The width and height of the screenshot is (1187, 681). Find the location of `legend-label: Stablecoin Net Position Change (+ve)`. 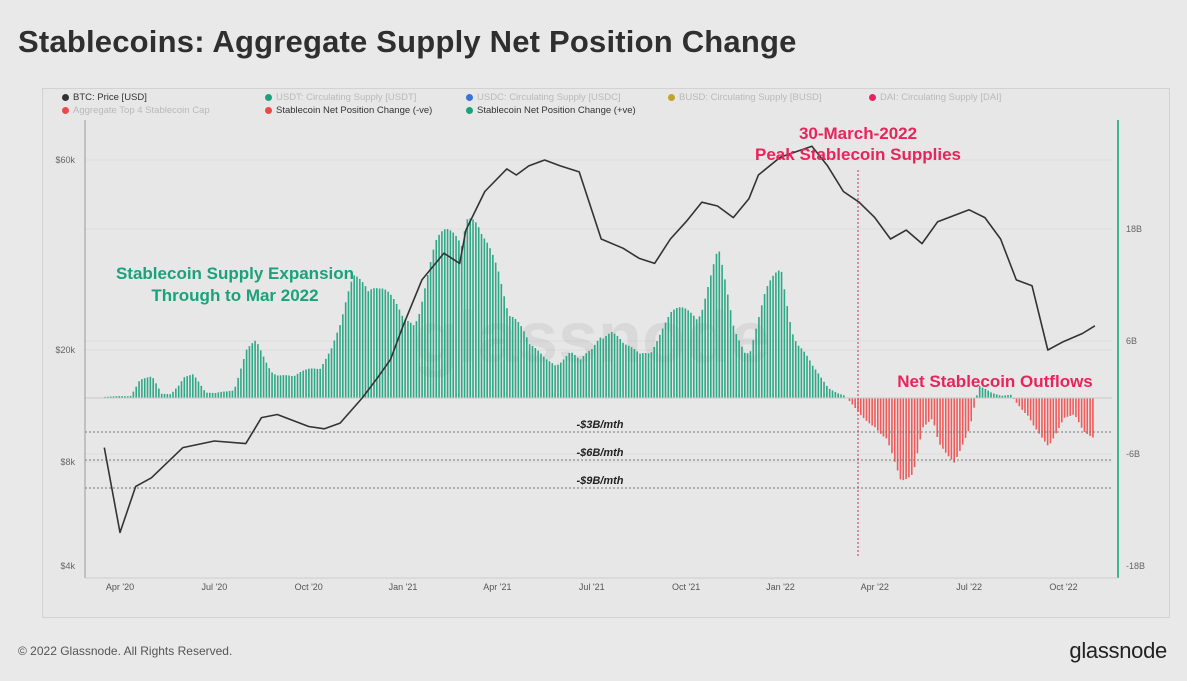

legend-label: Stablecoin Net Position Change (+ve) is located at coordinates (556, 110).